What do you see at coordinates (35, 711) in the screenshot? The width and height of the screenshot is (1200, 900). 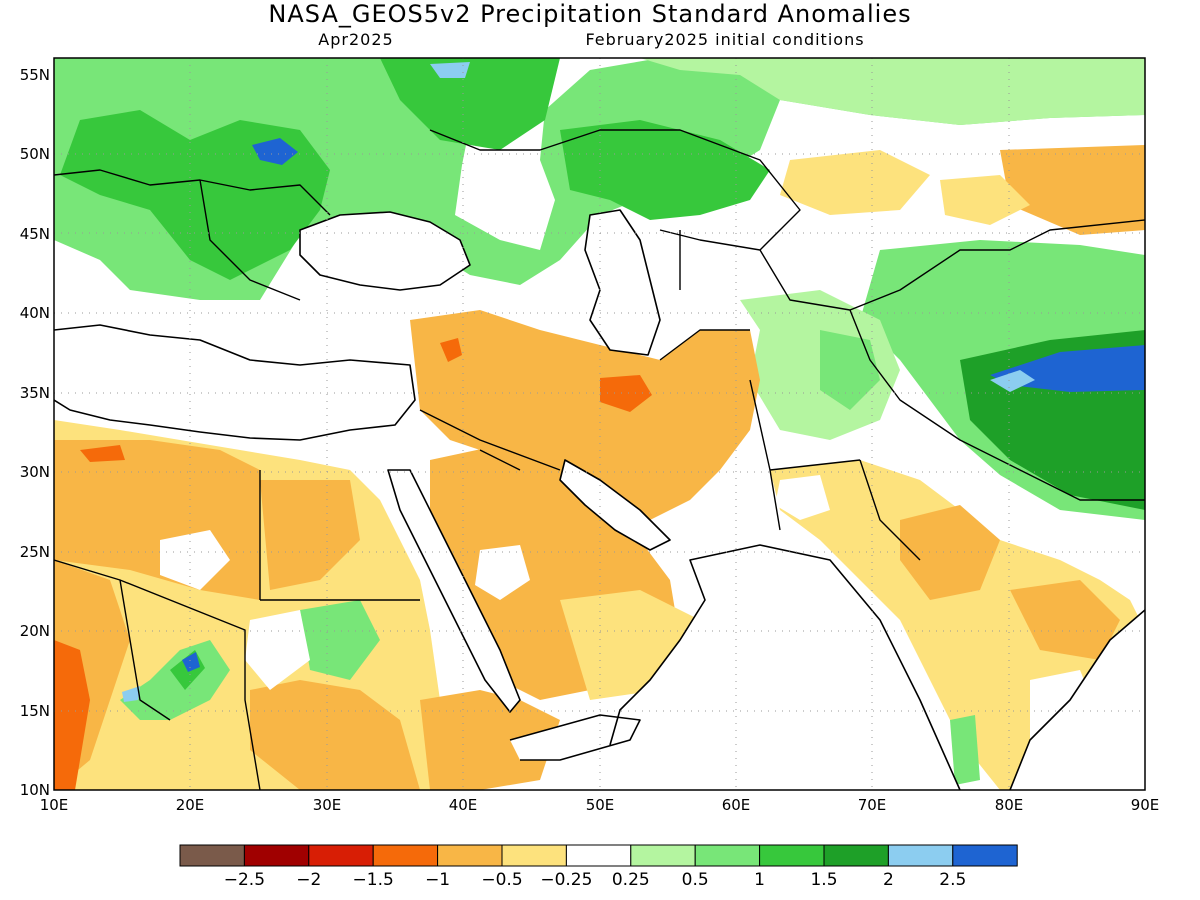 I see `lat-label: 15N` at bounding box center [35, 711].